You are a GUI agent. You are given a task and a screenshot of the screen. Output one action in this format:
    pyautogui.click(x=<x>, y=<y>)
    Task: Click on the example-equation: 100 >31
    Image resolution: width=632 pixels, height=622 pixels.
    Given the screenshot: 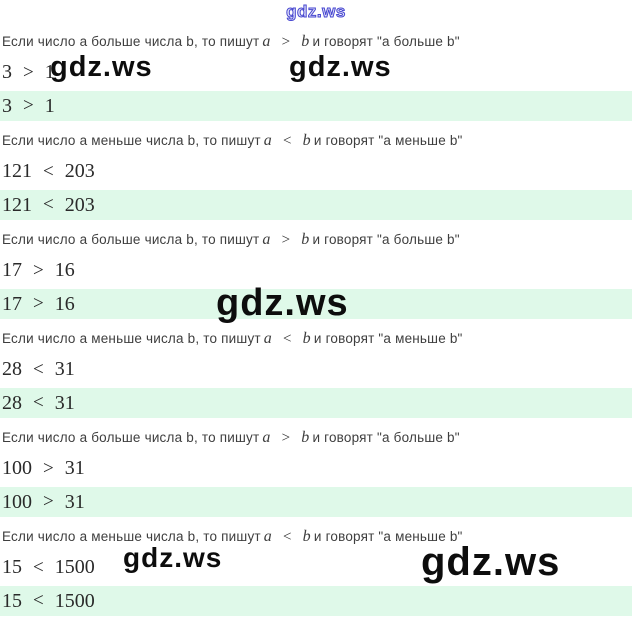 What is the action you would take?
    pyautogui.click(x=317, y=468)
    